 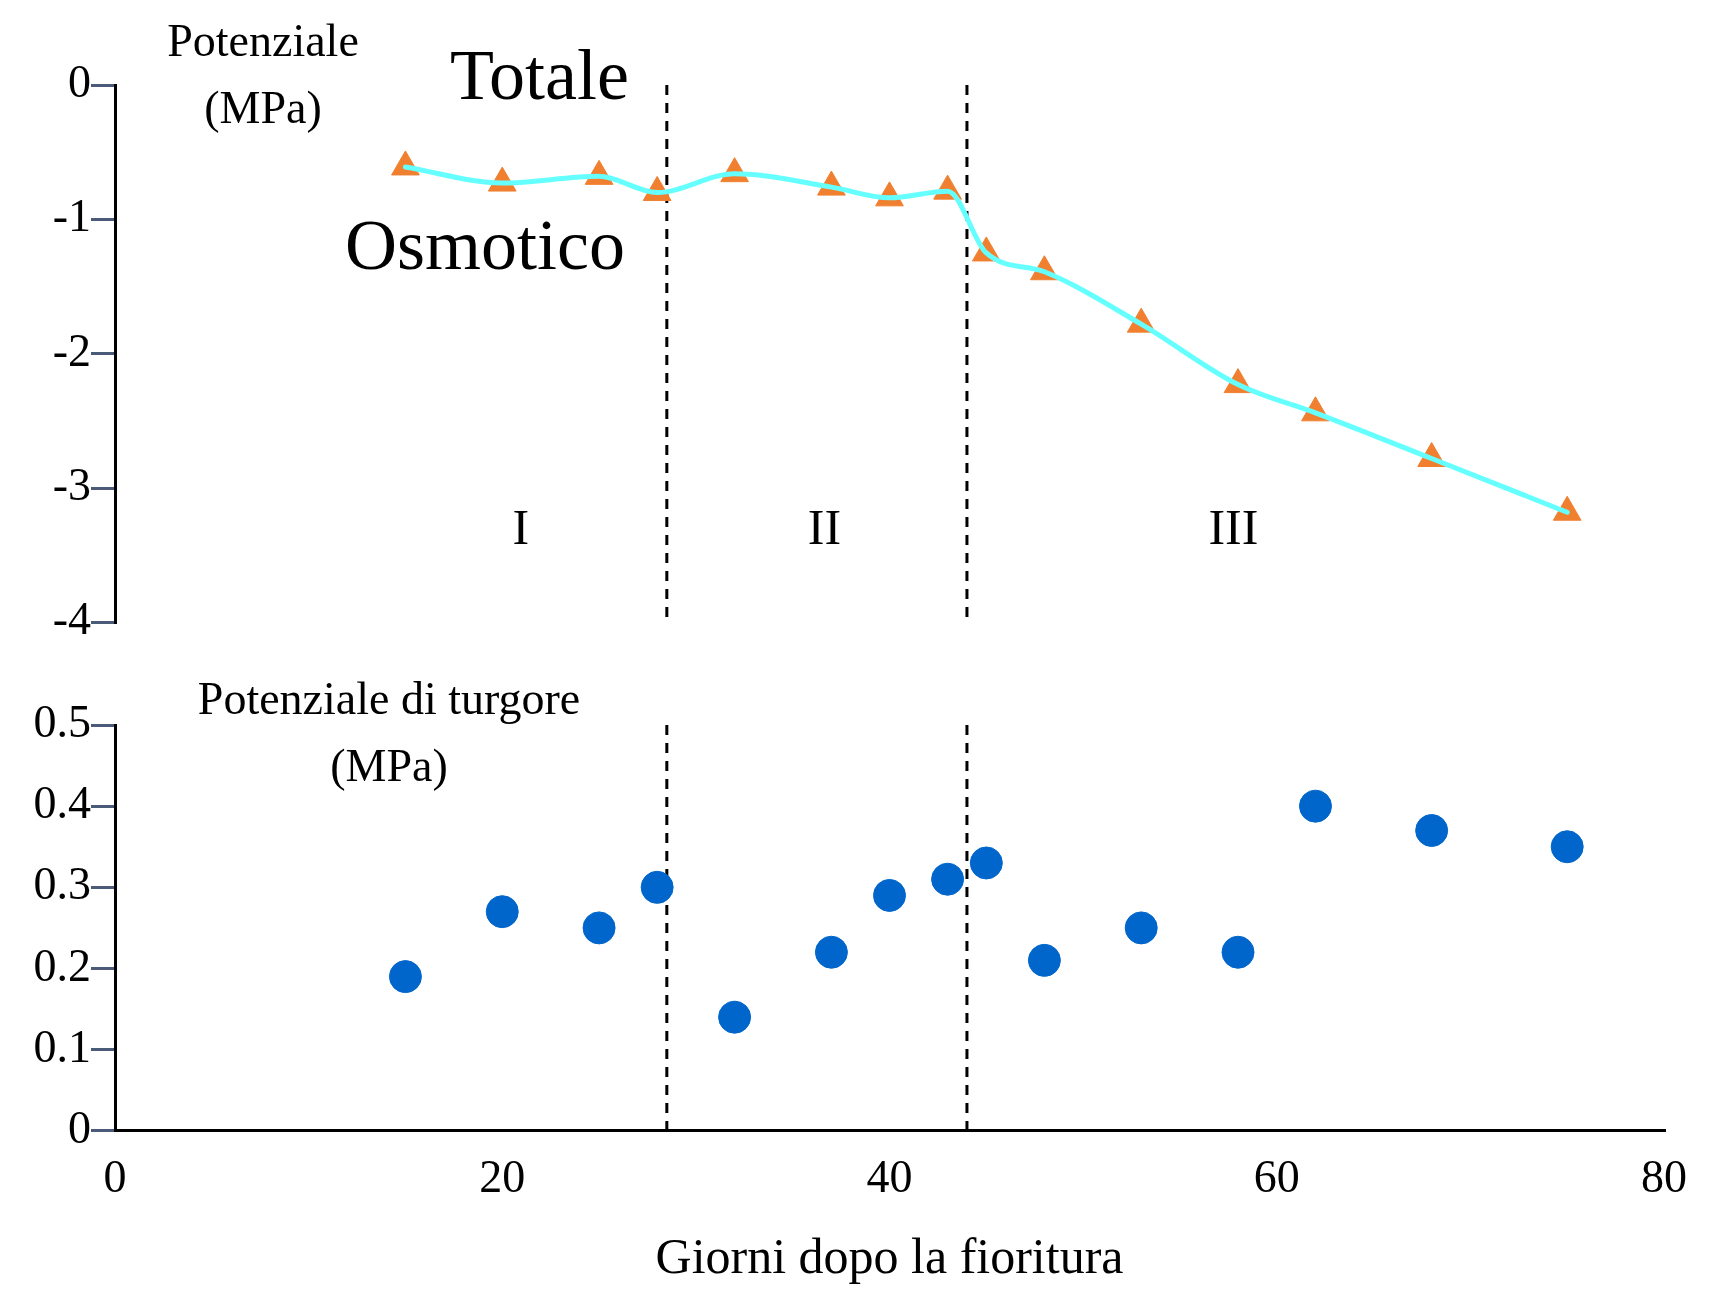 I want to click on y-axis-title: Potenziale (MPa), so click(x=263, y=74).